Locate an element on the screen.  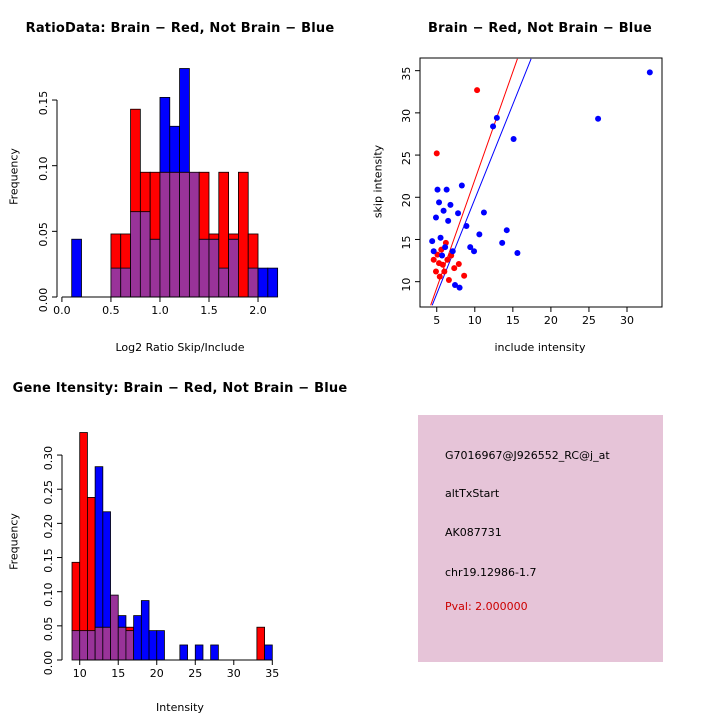
probe-id: G7016967@J926552_RC@j_at is located at coordinates (527, 455).